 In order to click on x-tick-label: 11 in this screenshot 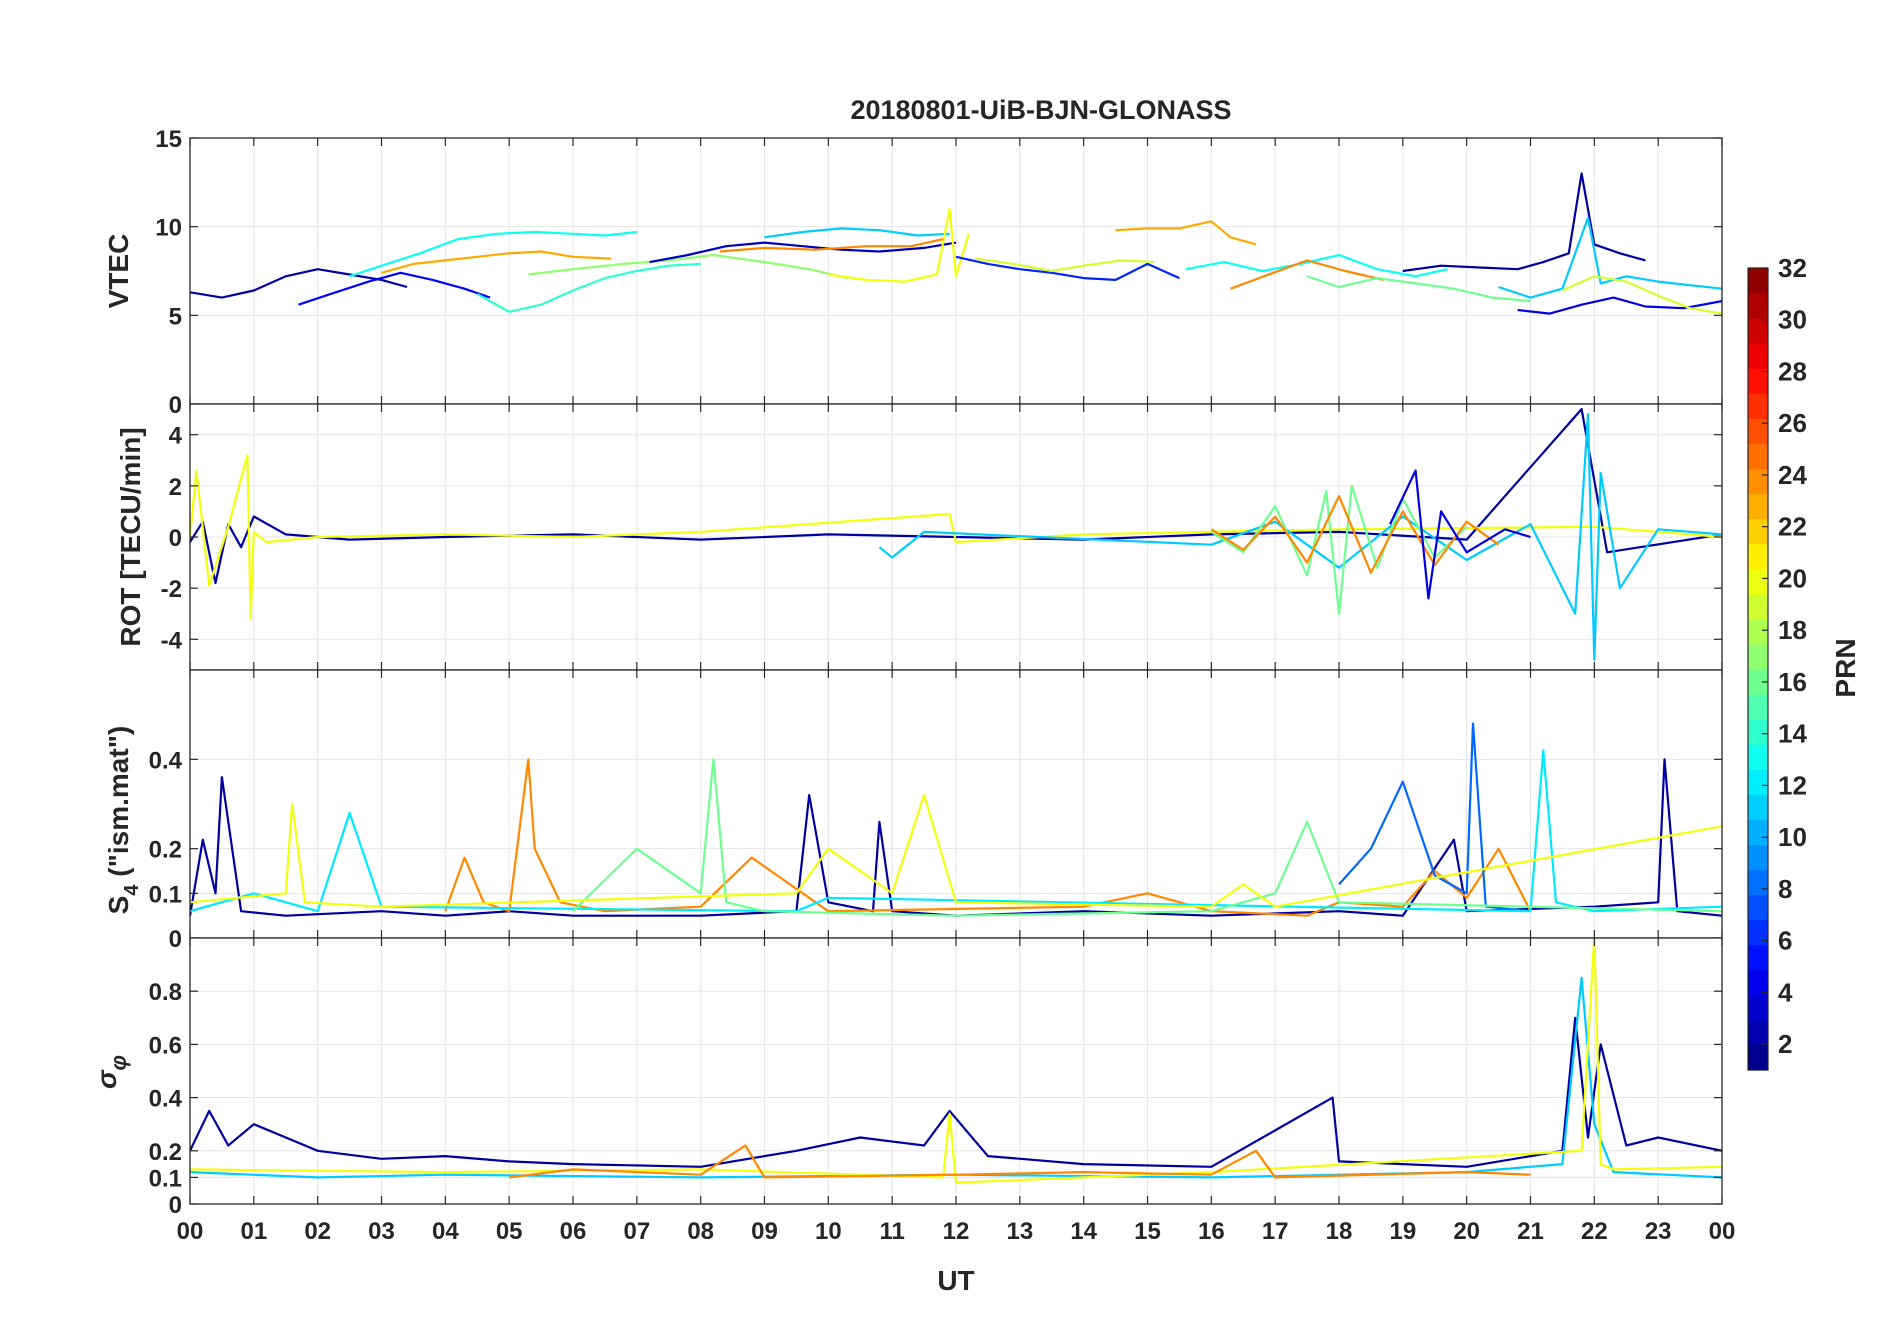, I will do `click(891, 1231)`.